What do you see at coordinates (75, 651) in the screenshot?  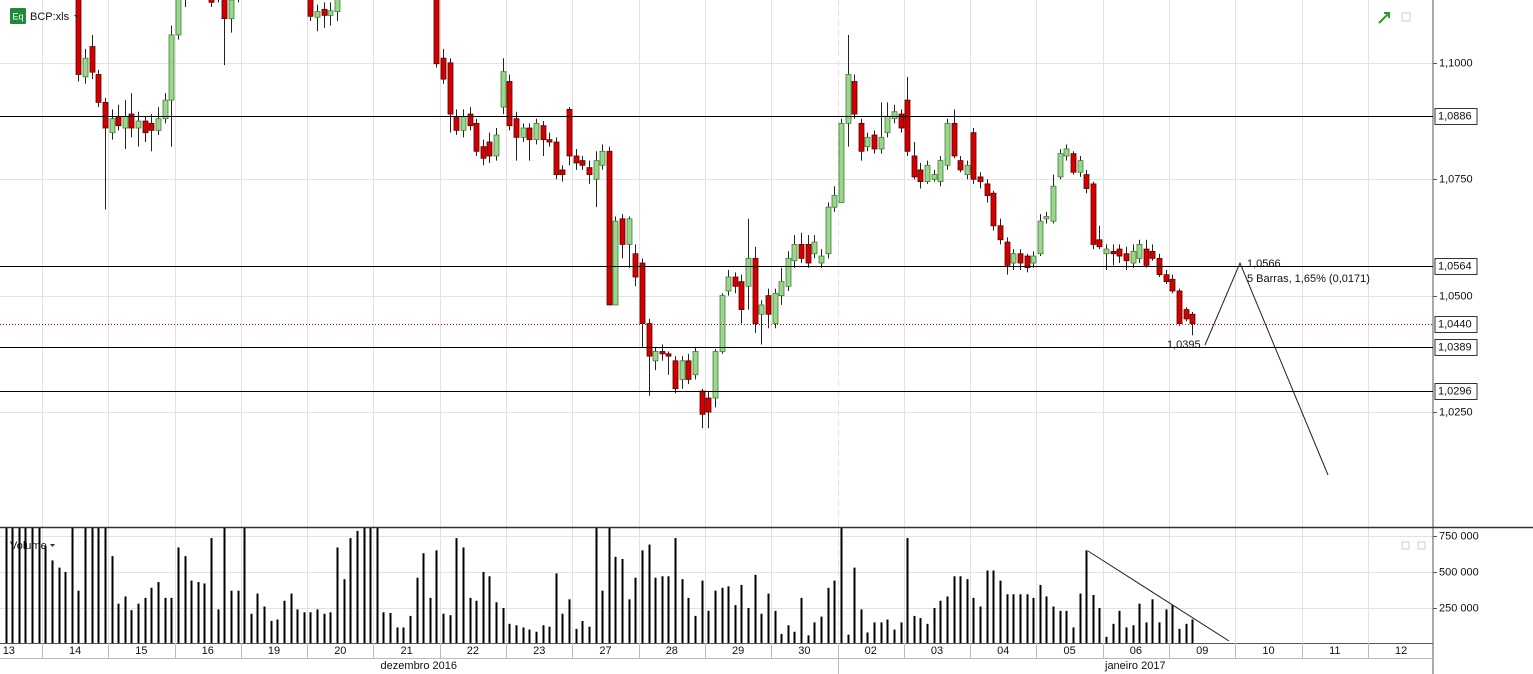 I see `x-tick-label: 14` at bounding box center [75, 651].